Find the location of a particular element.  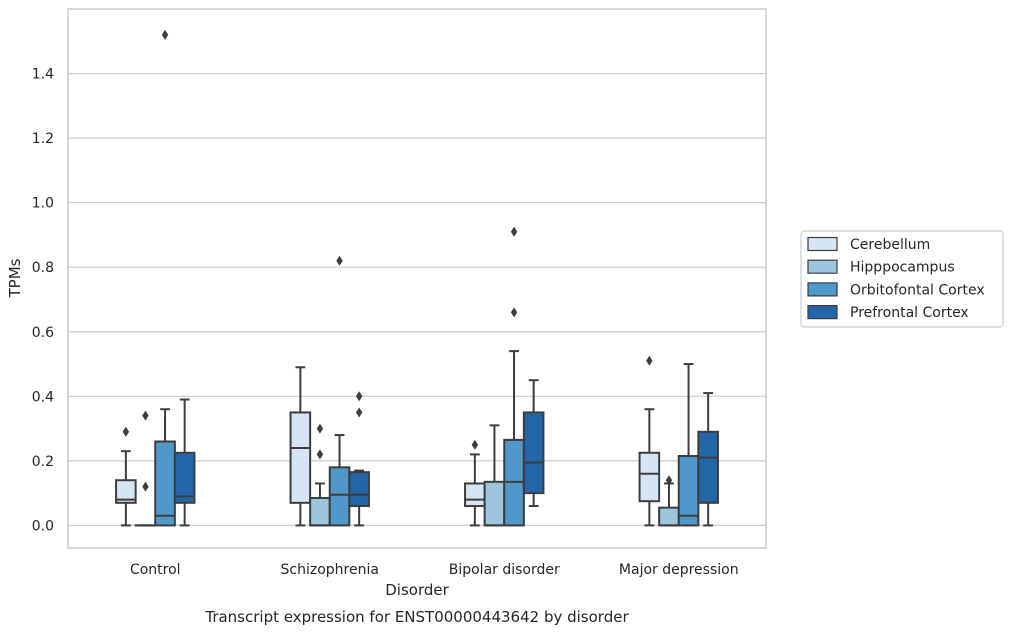

y-tick-label: 0.0 is located at coordinates (43, 526).